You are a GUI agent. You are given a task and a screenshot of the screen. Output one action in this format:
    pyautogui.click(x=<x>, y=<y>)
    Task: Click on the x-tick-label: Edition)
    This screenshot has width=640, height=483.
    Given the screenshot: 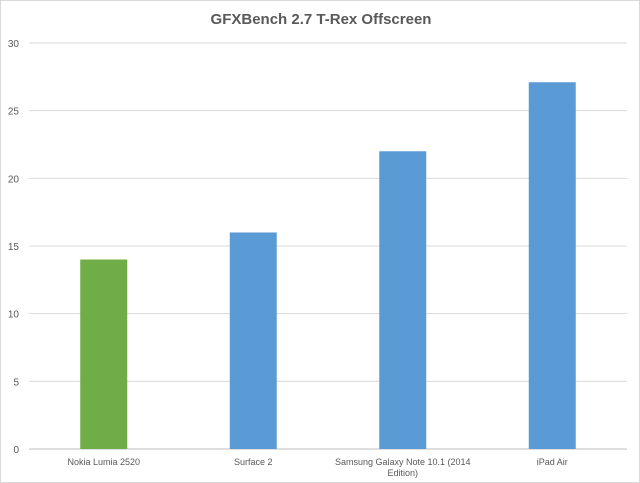 What is the action you would take?
    pyautogui.click(x=402, y=473)
    